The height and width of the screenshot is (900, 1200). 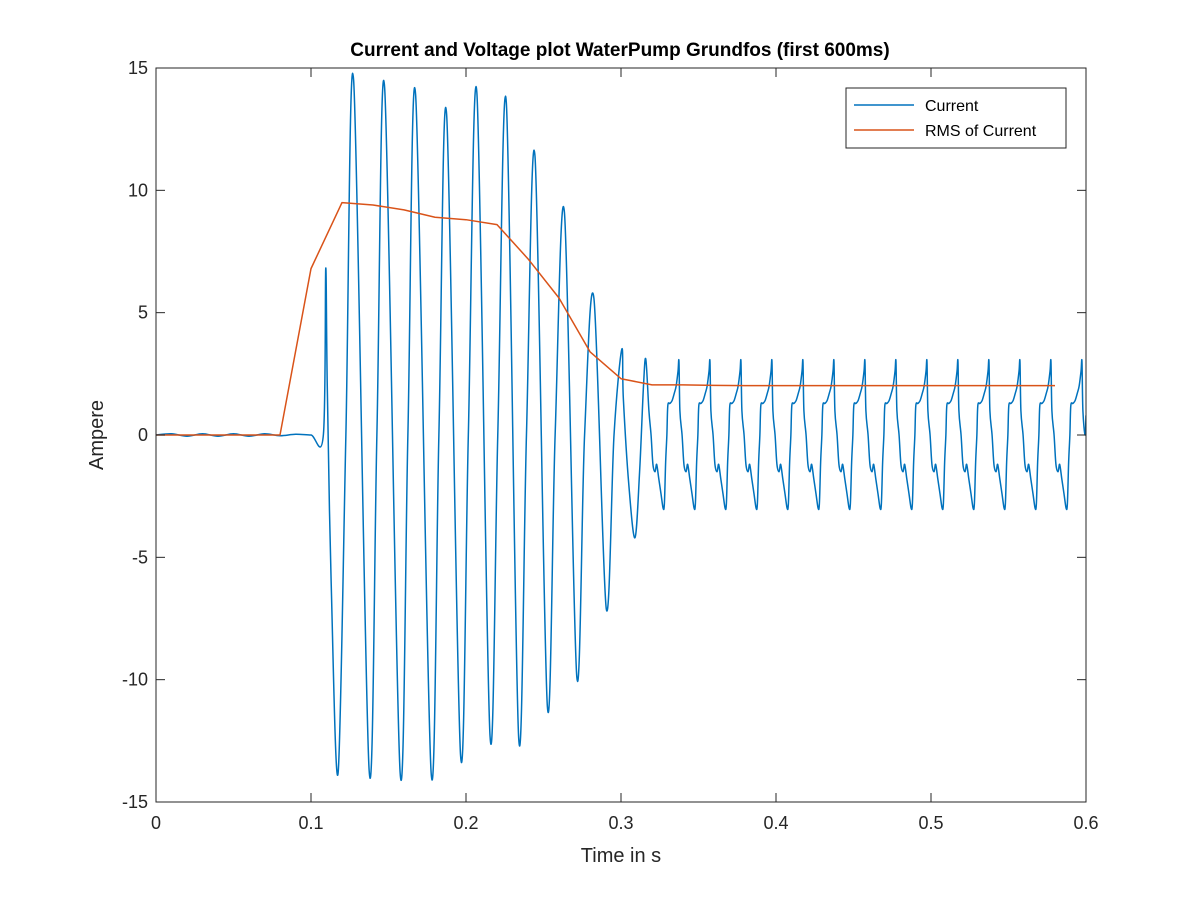 What do you see at coordinates (310, 823) in the screenshot?
I see `x-tick-label: 0.1` at bounding box center [310, 823].